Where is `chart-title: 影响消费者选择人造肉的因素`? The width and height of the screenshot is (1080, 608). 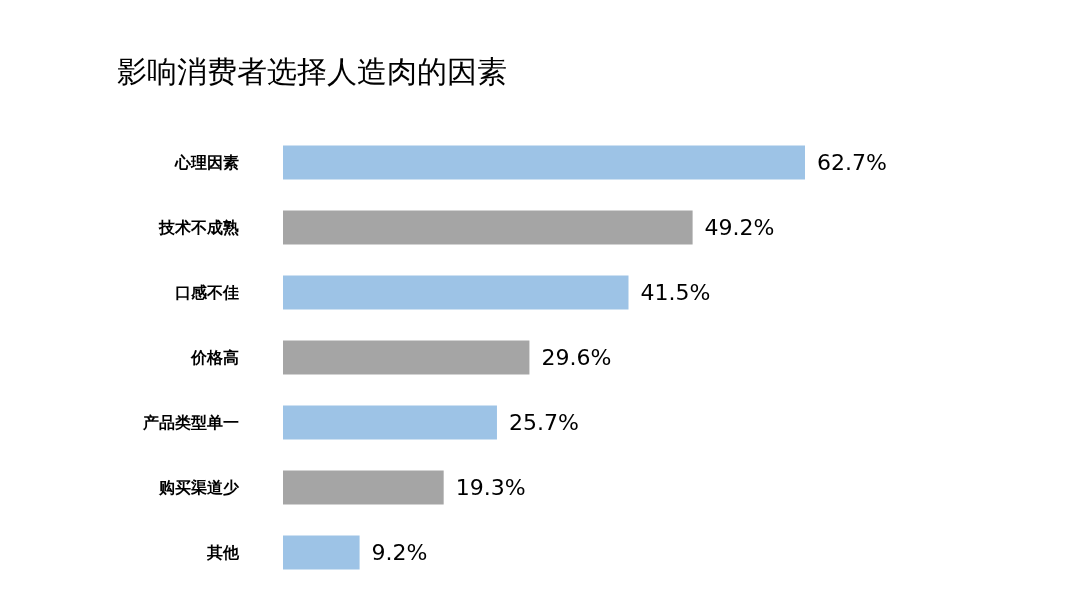
chart-title: 影响消费者选择人造肉的因素 is located at coordinates (312, 71).